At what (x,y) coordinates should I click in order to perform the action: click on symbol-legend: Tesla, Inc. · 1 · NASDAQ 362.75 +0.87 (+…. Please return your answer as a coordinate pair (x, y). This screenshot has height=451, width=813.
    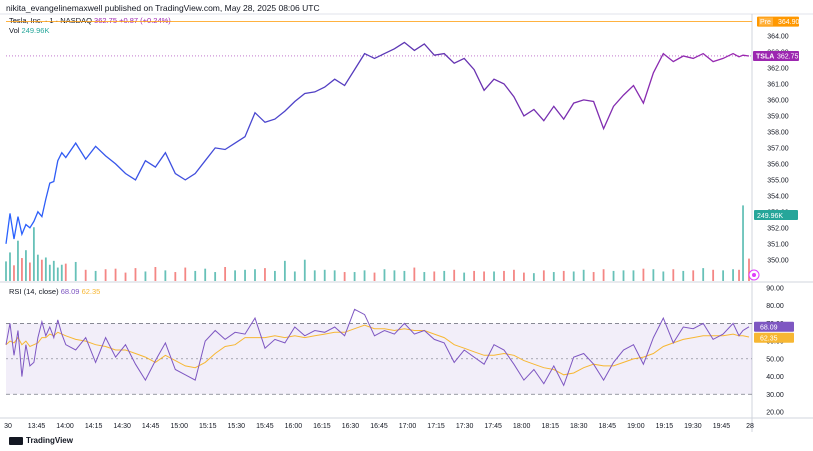
    Looking at the image, I should click on (90, 20).